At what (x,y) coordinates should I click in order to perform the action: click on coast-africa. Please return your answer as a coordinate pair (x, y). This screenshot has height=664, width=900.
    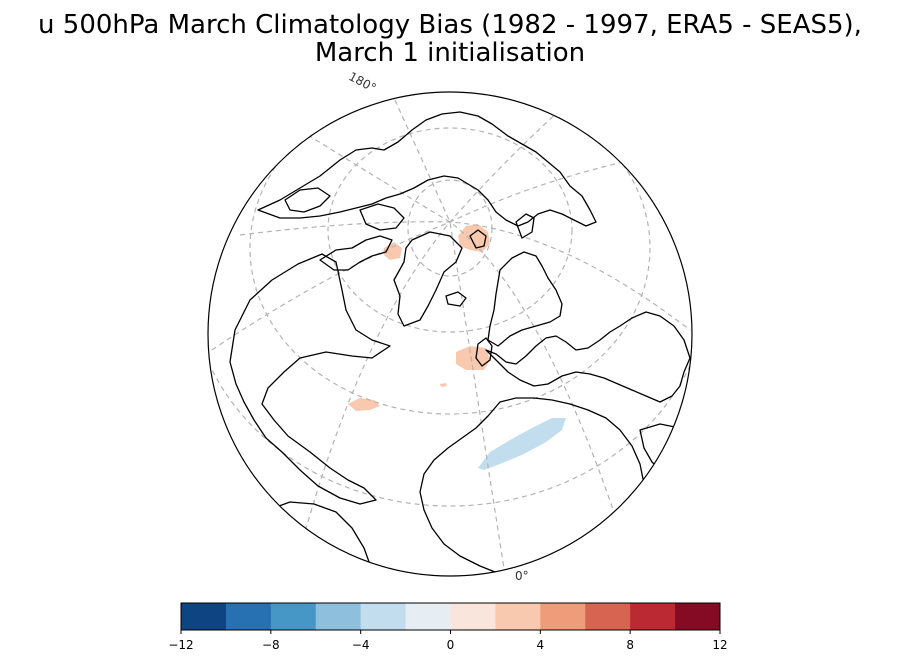
    Looking at the image, I should click on (532, 486).